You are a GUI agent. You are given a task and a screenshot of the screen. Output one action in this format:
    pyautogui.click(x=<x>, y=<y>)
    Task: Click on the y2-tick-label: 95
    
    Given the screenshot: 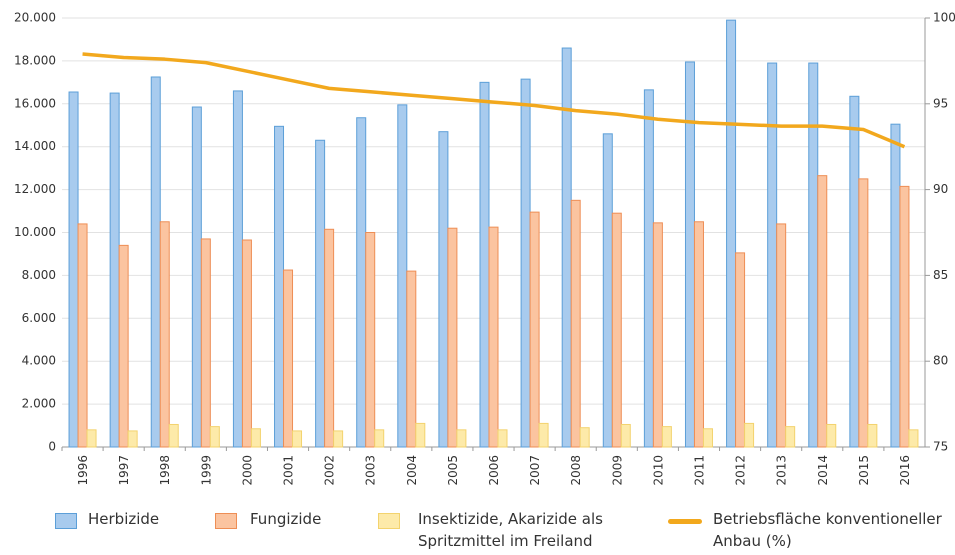 What is the action you would take?
    pyautogui.click(x=940, y=103)
    